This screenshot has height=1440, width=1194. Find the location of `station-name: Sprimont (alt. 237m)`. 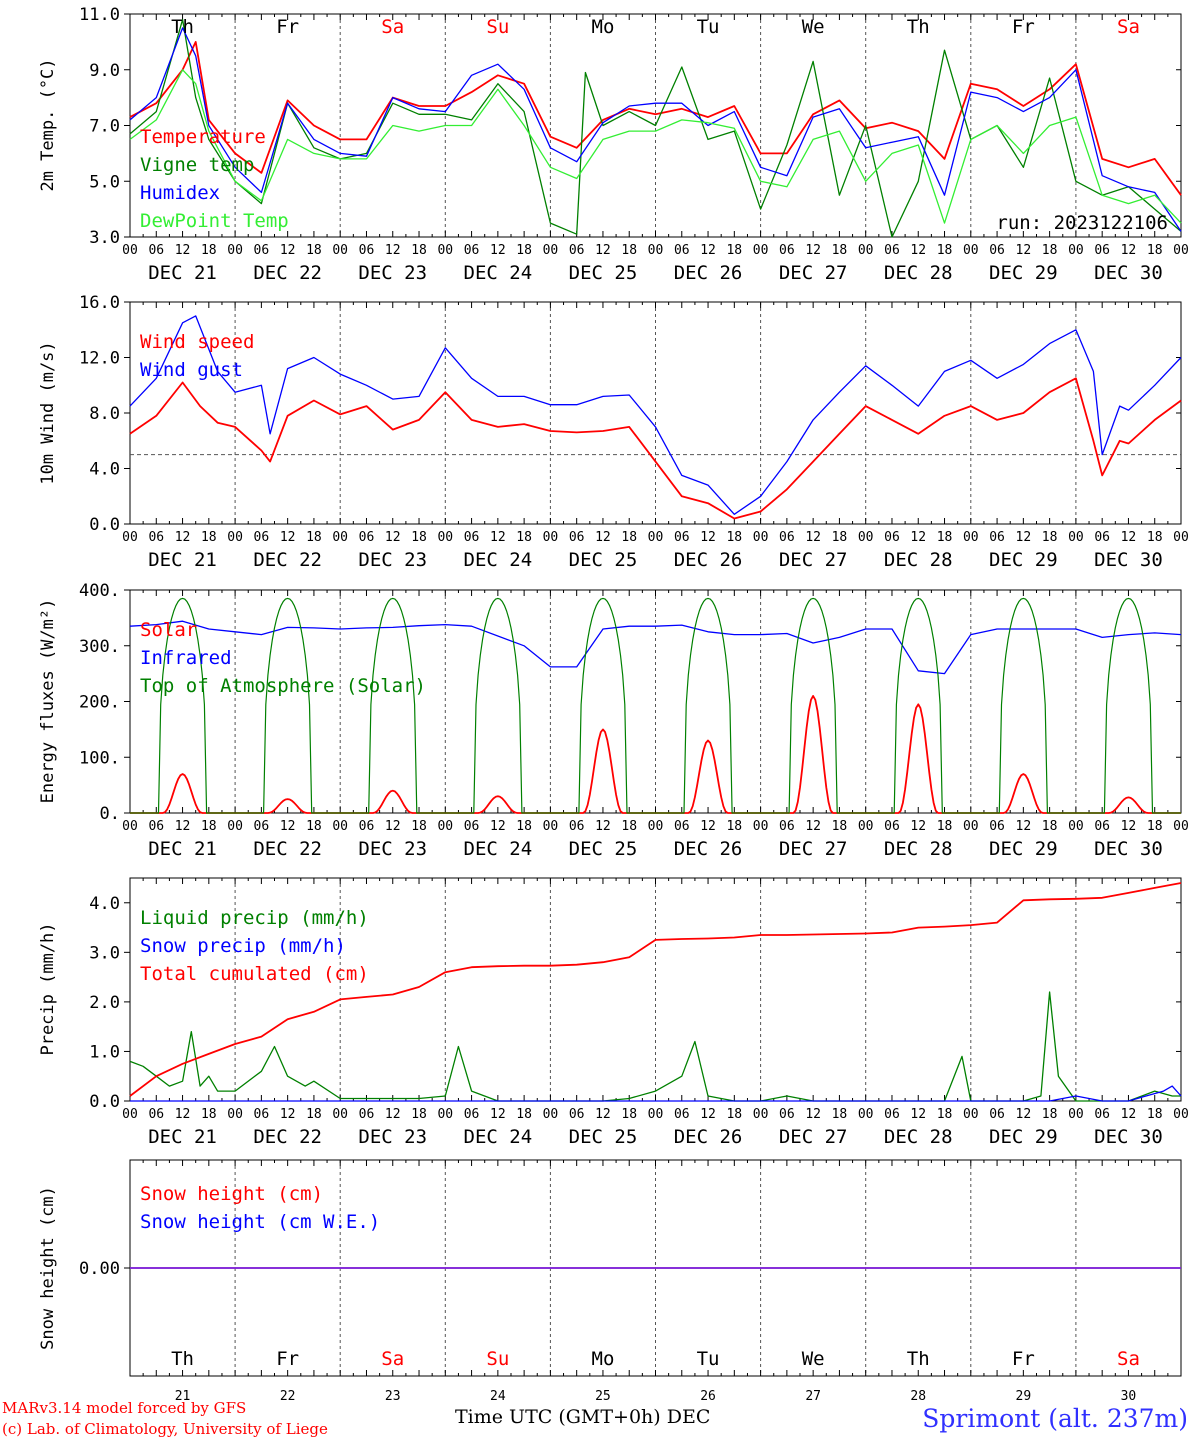

station-name: Sprimont (alt. 237m) is located at coordinates (1055, 1418).